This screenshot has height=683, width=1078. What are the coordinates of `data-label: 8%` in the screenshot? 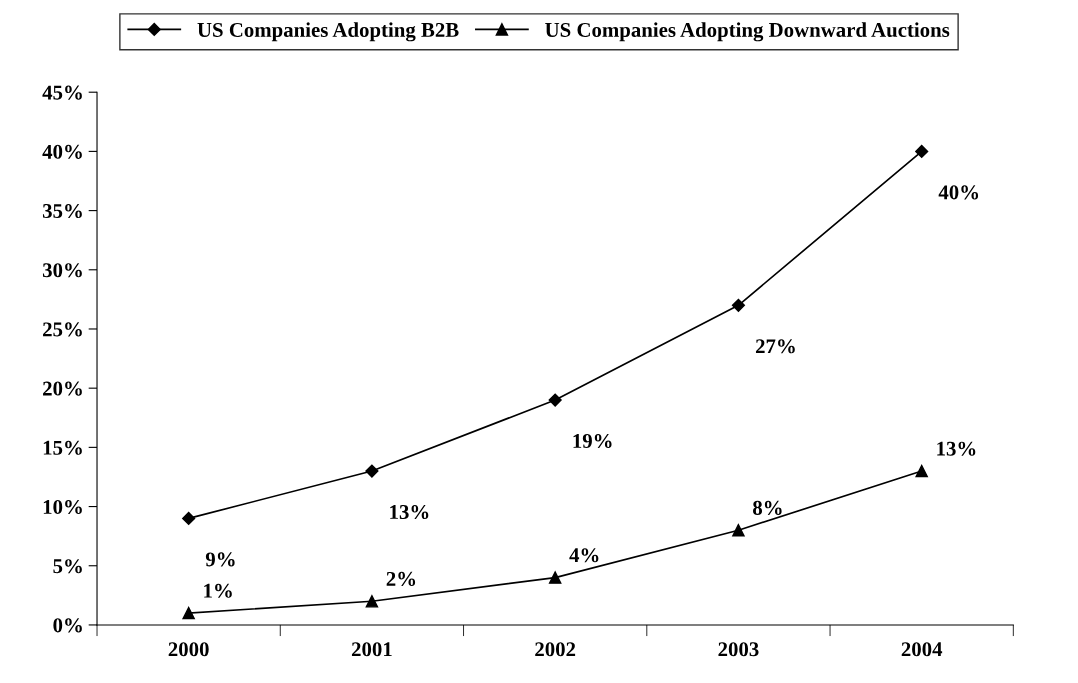 It's located at (767, 507).